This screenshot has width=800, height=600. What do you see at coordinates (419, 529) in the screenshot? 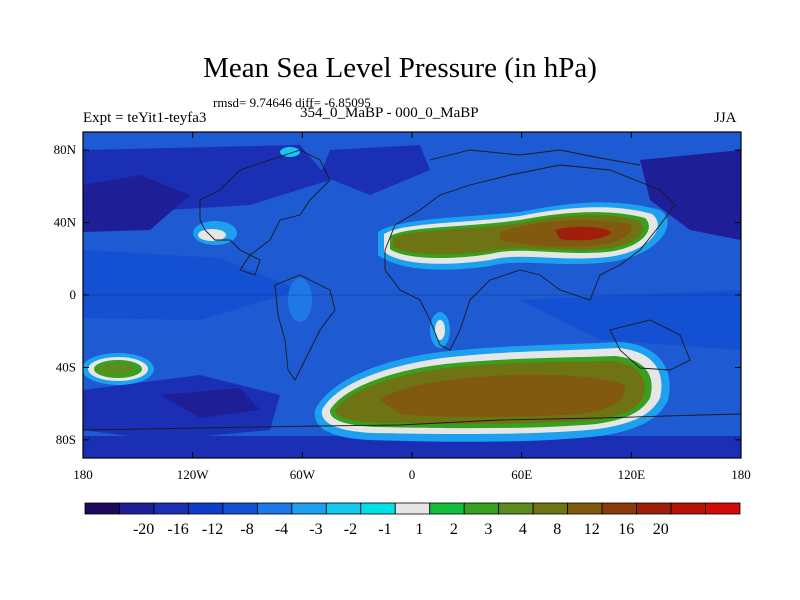
I see `colorbar-label: 1` at bounding box center [419, 529].